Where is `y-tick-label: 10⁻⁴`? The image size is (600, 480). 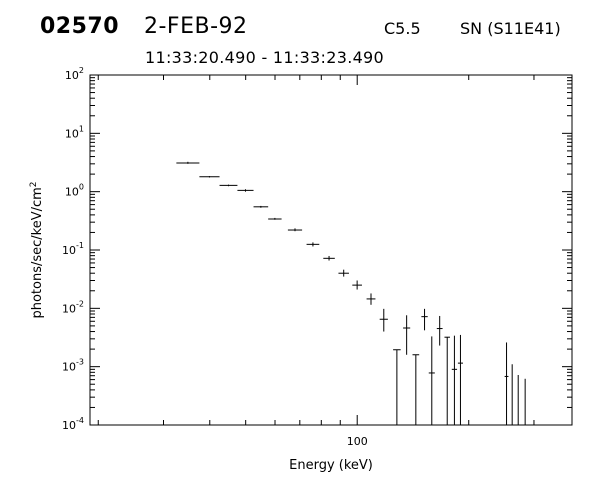
y-tick-label: 10⁻⁴ is located at coordinates (73, 424).